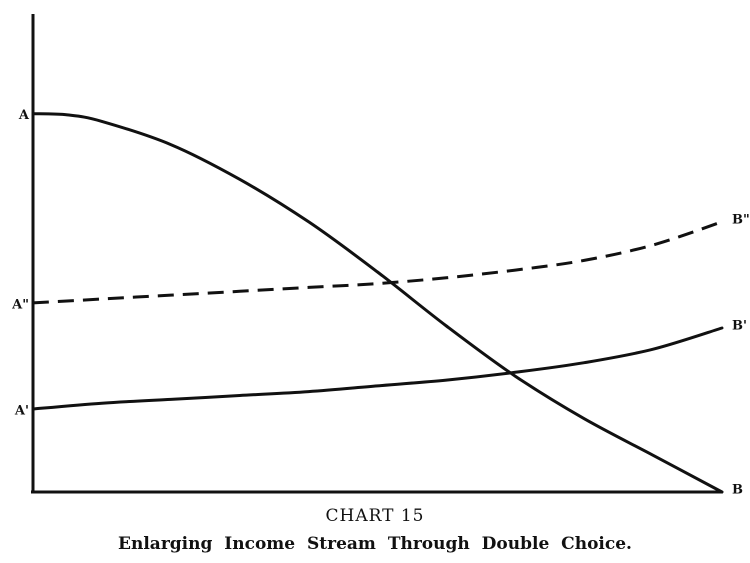  Describe the element at coordinates (21, 411) in the screenshot. I see `series-start-label-3: A'` at that location.